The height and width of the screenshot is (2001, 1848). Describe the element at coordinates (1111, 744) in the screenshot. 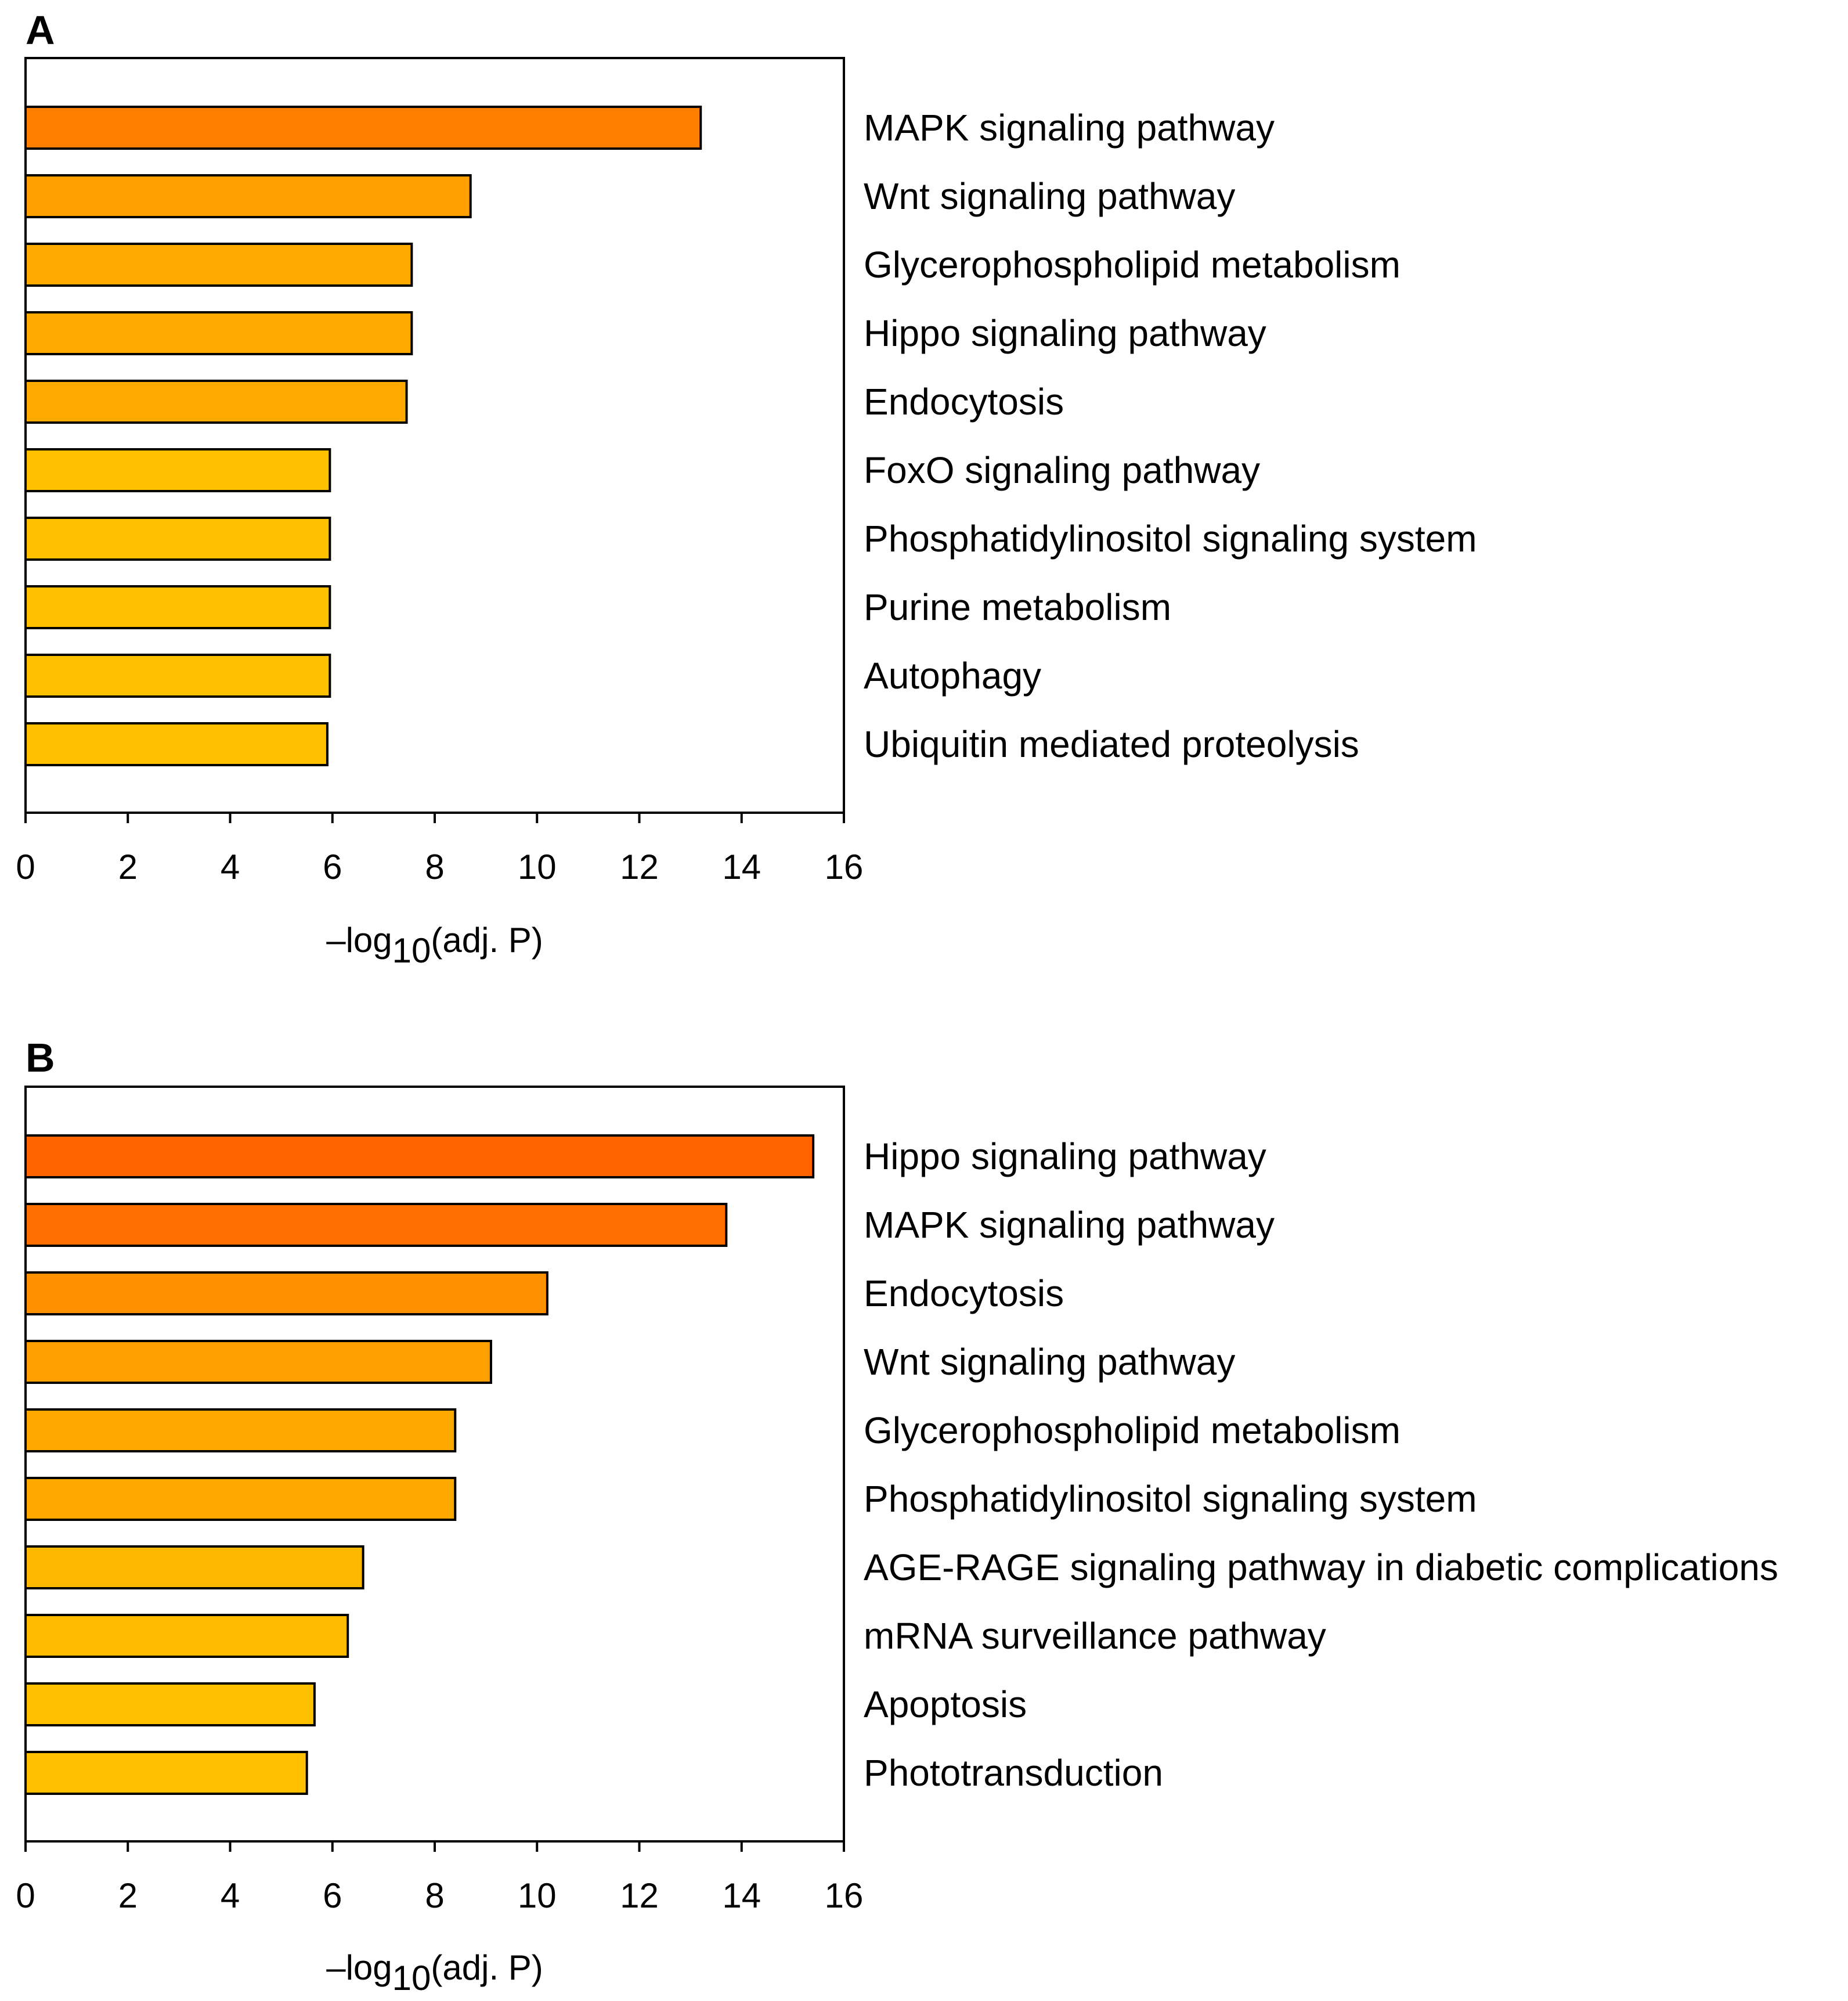

I see `category-label: Ubiquitin mediated proteolysis` at that location.